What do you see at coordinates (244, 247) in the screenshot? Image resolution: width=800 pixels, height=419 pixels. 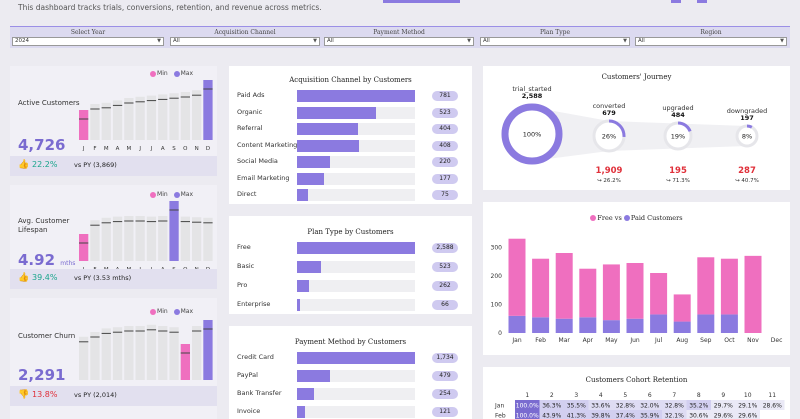 I see `bar-label: Free` at bounding box center [244, 247].